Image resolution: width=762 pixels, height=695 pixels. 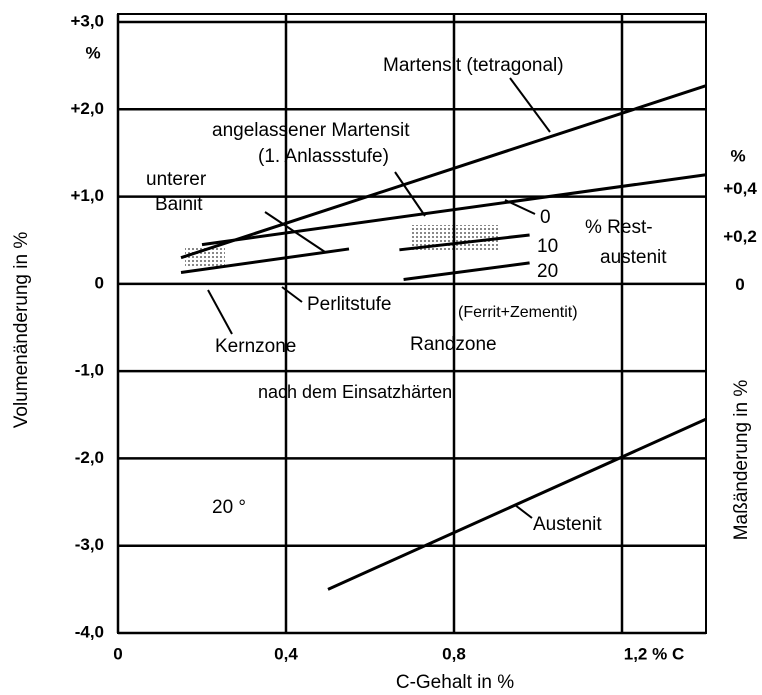 I want to click on annotation: 0, so click(x=545, y=217).